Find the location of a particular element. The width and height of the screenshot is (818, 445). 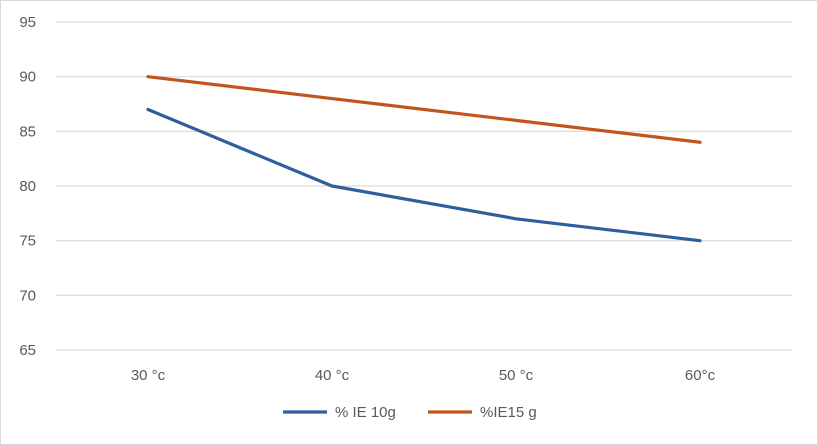

y-axis-ticks: 65 70 75 80 85 90 95 is located at coordinates (27, 186).